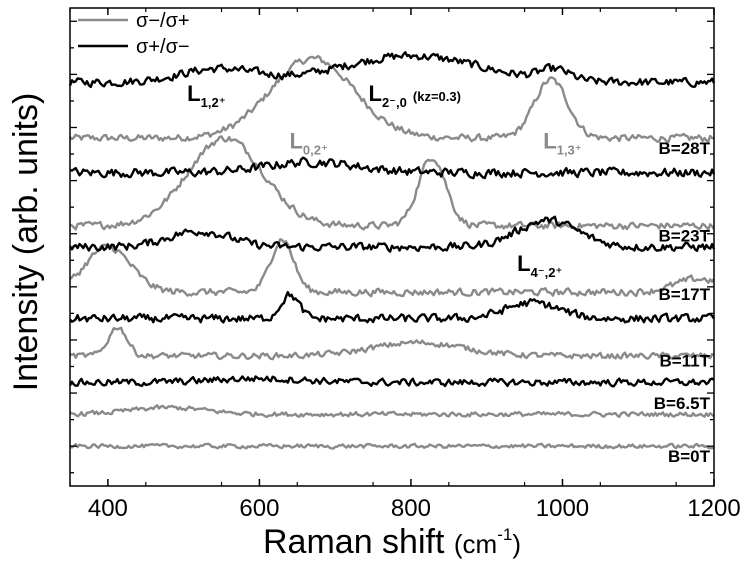 This screenshot has height=562, width=747. I want to click on x-tick-label: 600, so click(259, 508).